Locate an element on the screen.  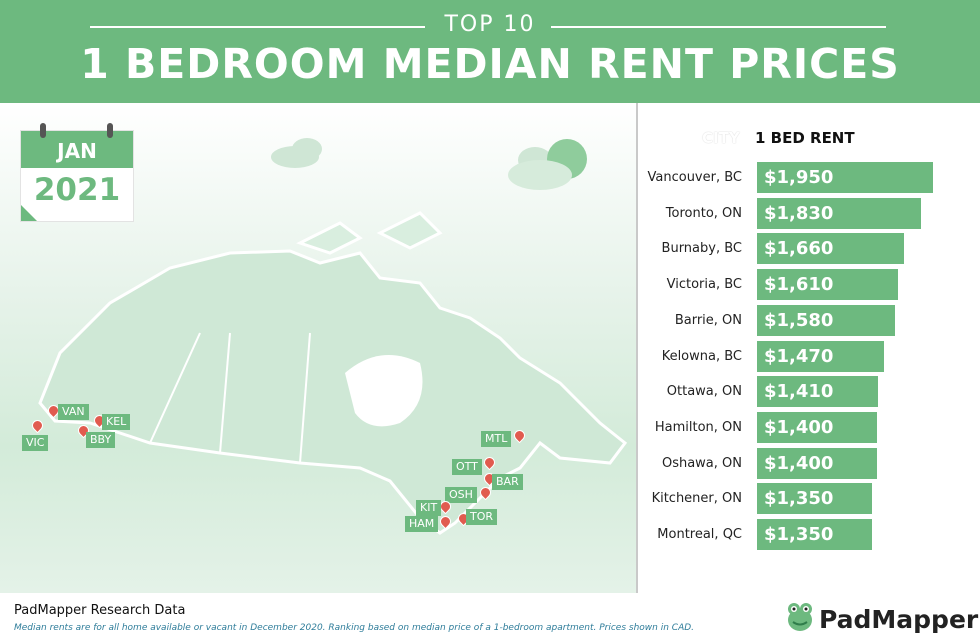
header-rule-left is located at coordinates (257, 27).